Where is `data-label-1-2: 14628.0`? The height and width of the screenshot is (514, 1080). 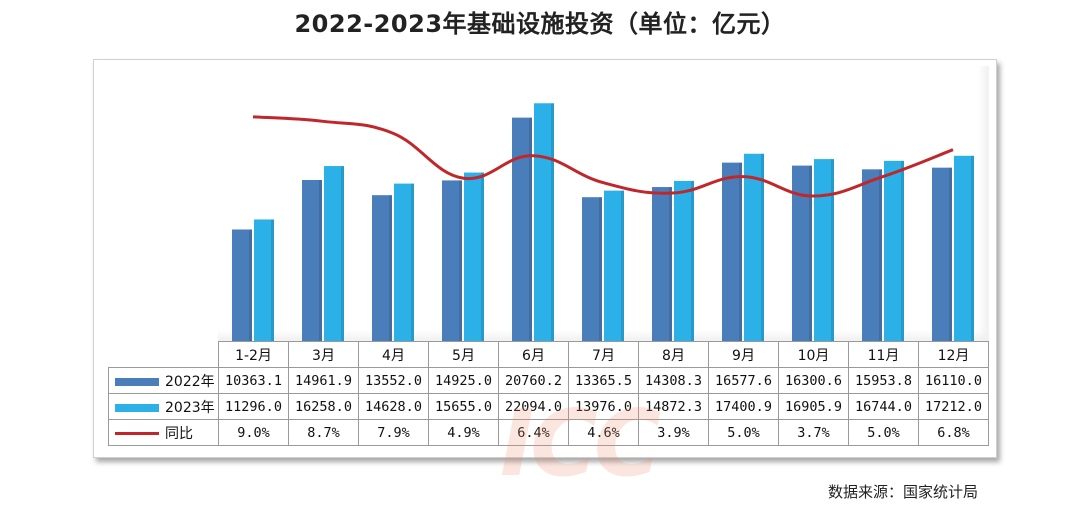
data-label-1-2: 14628.0 is located at coordinates (393, 406).